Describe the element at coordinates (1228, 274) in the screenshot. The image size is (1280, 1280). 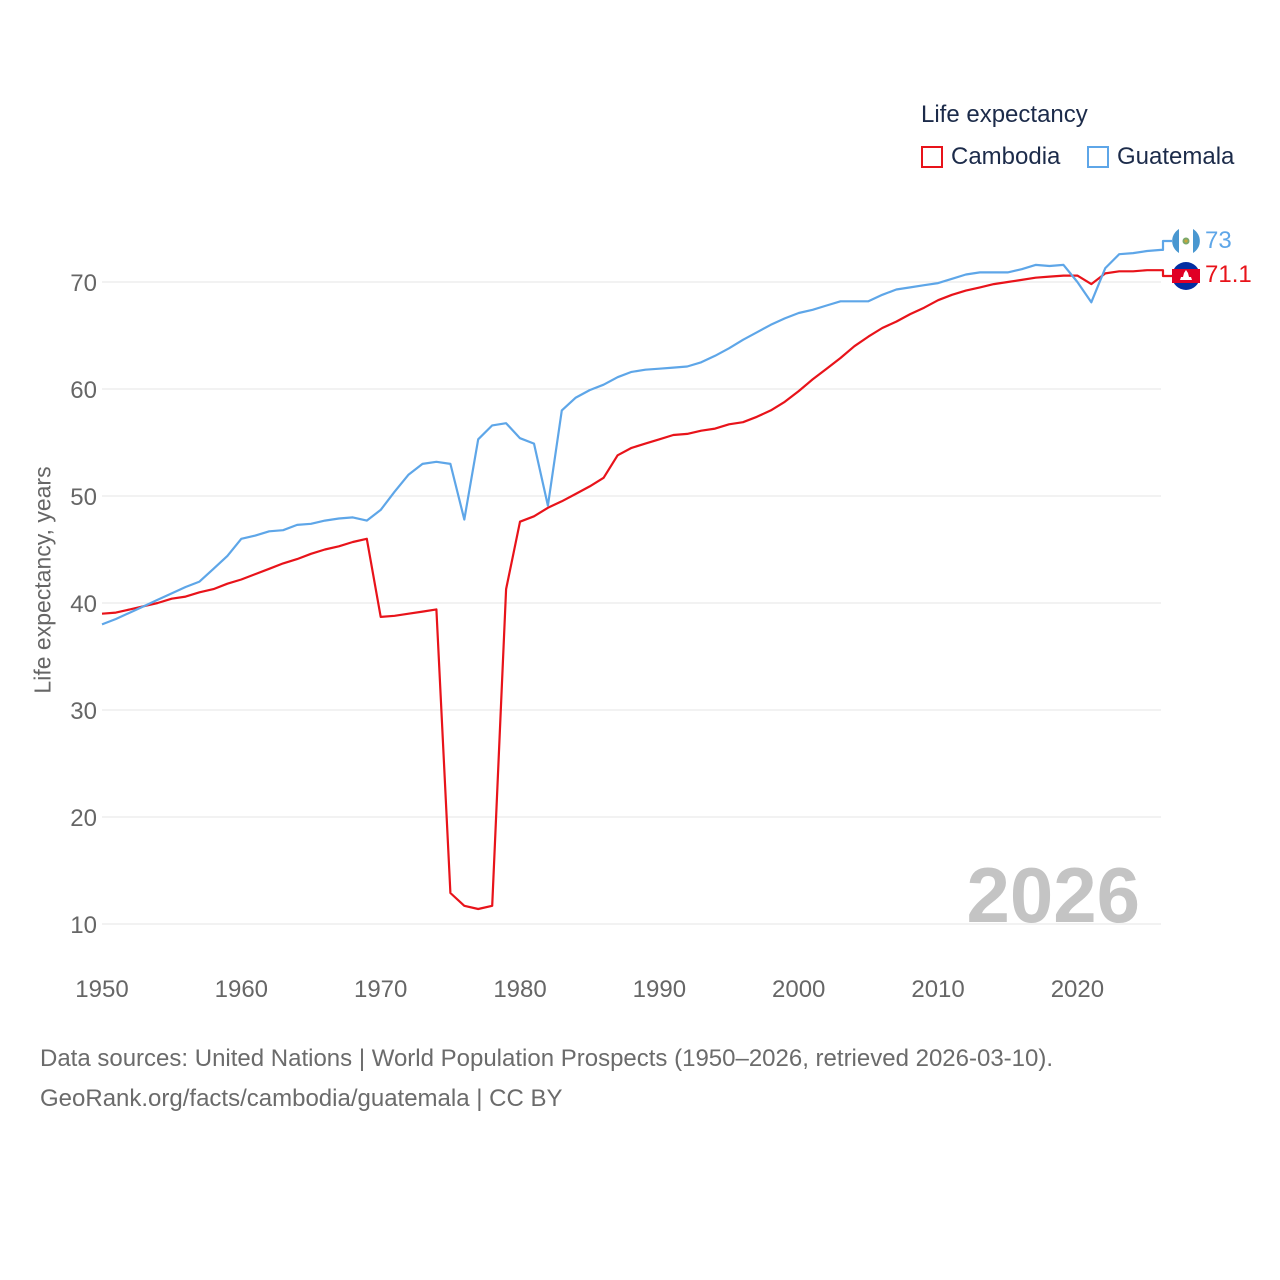
I see `cambodia-end-label: 71.1` at that location.